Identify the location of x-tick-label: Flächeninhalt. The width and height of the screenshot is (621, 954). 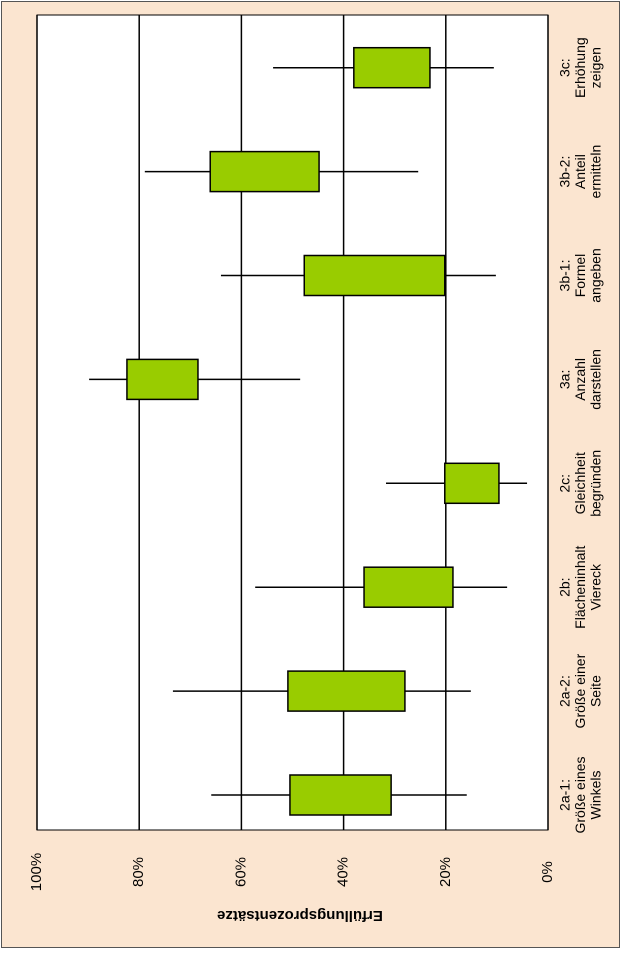
(580, 586).